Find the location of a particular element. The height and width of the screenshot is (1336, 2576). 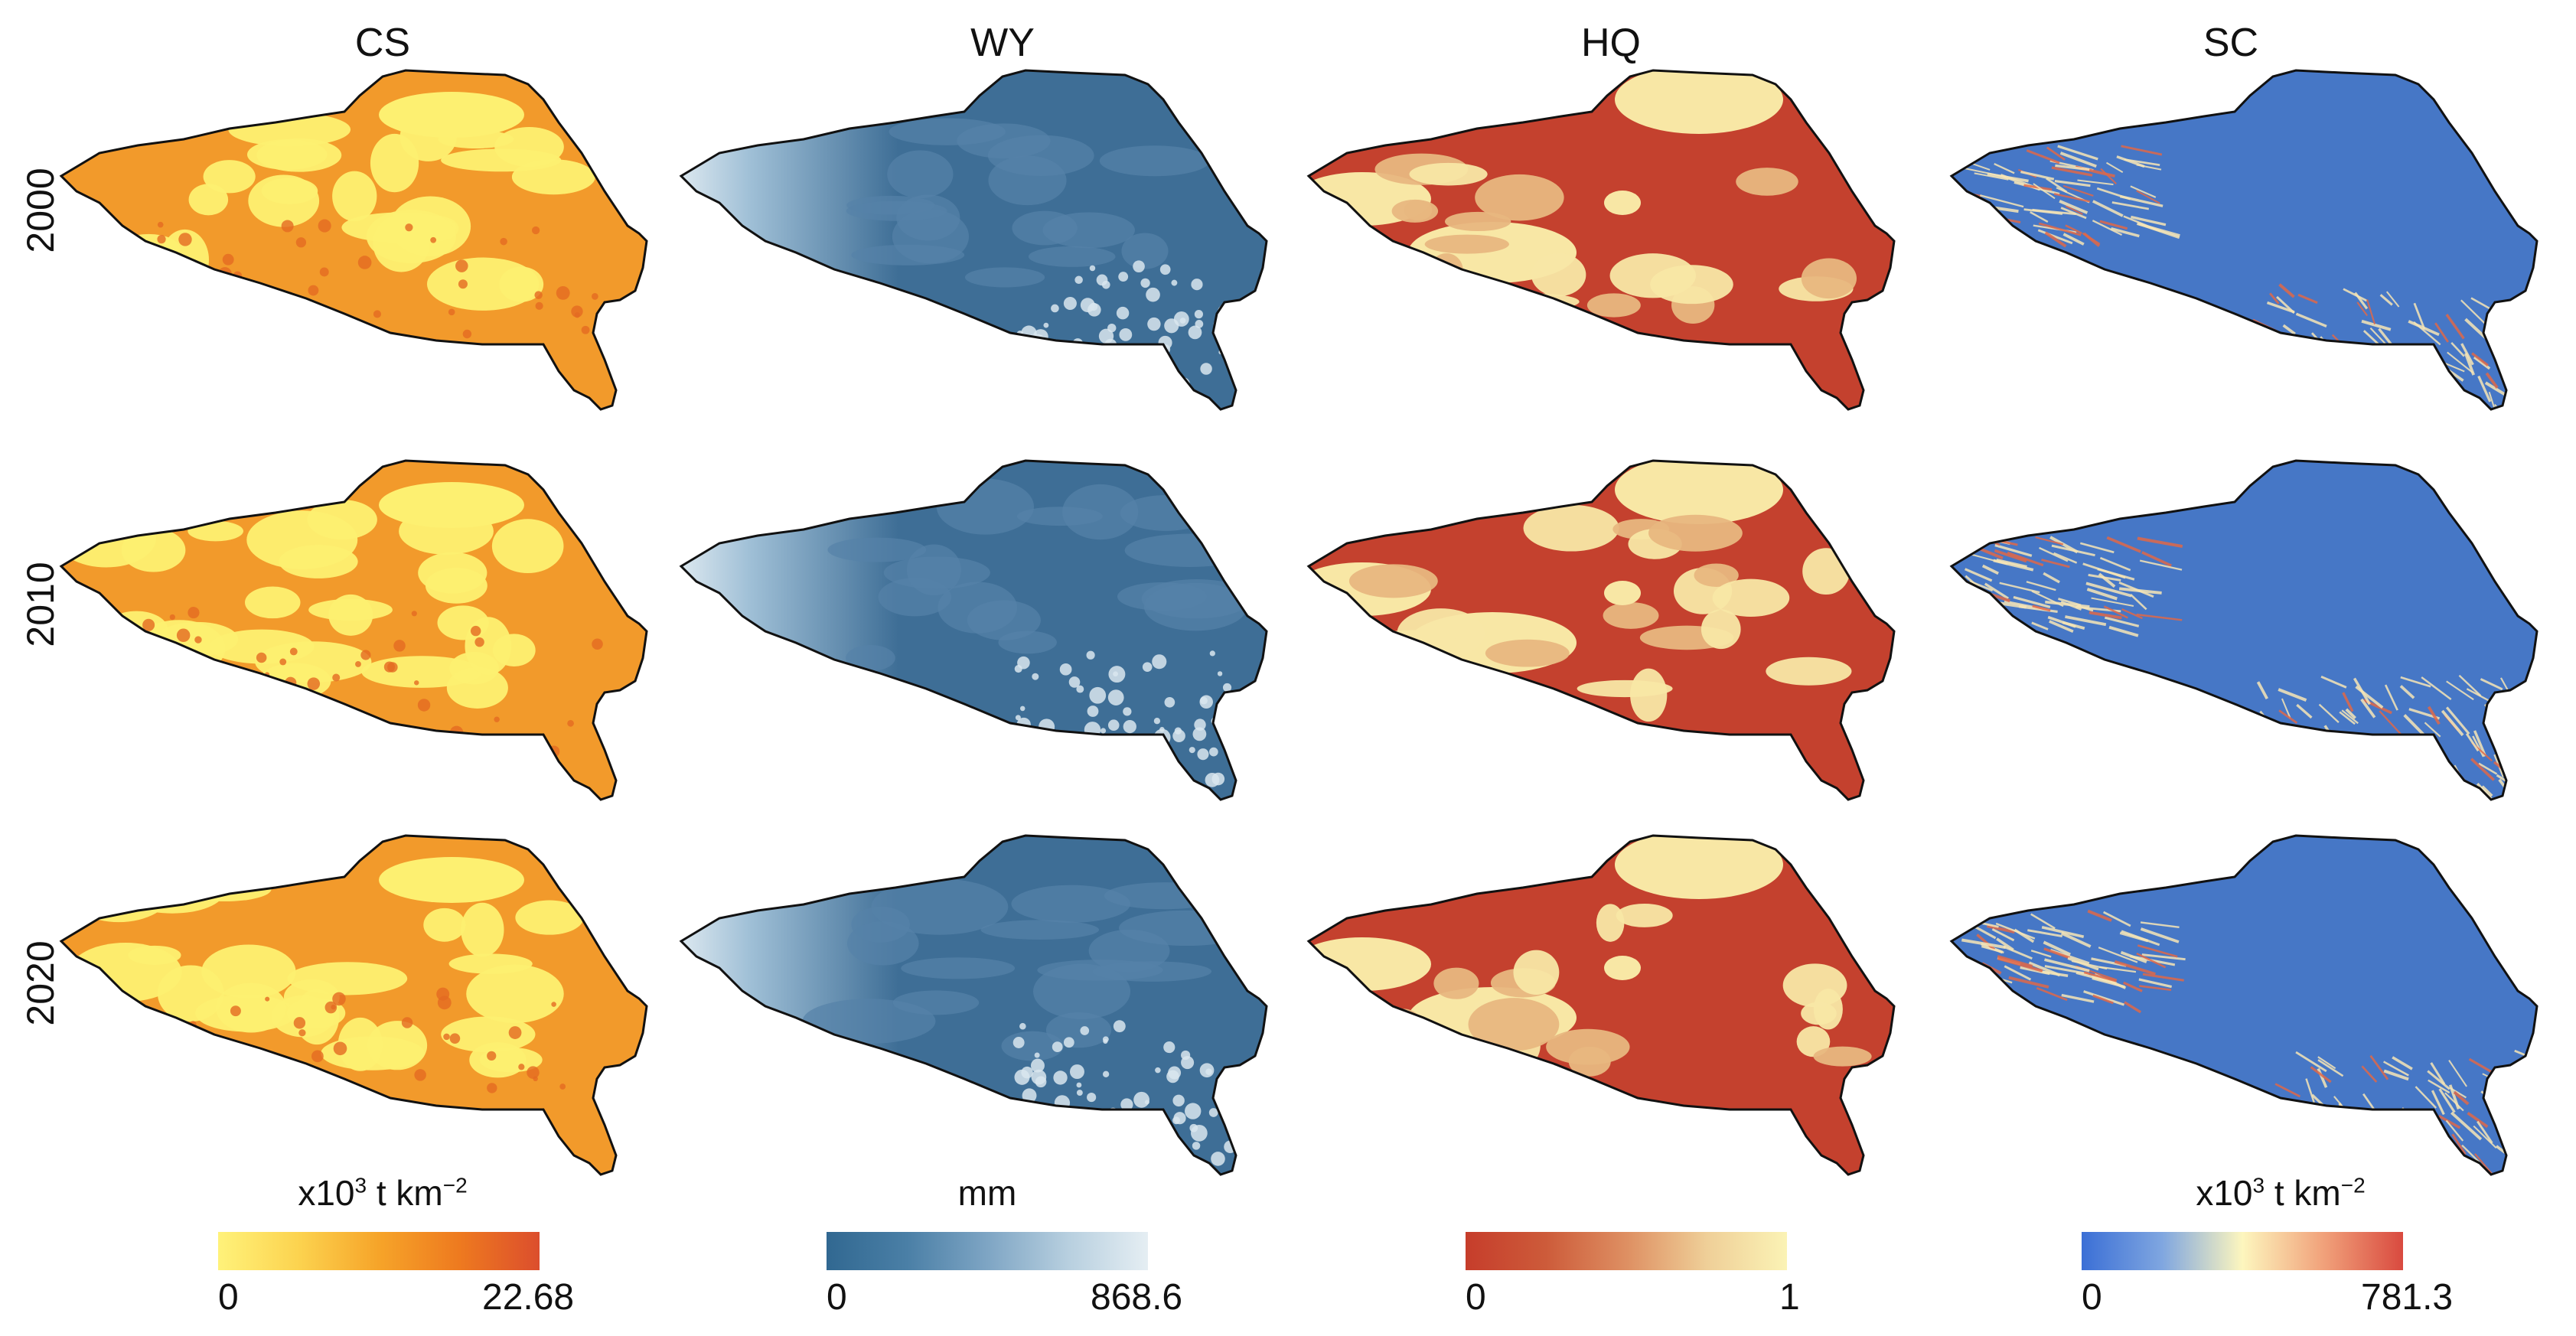

colorbar-min-hq: 0 is located at coordinates (1476, 1297).